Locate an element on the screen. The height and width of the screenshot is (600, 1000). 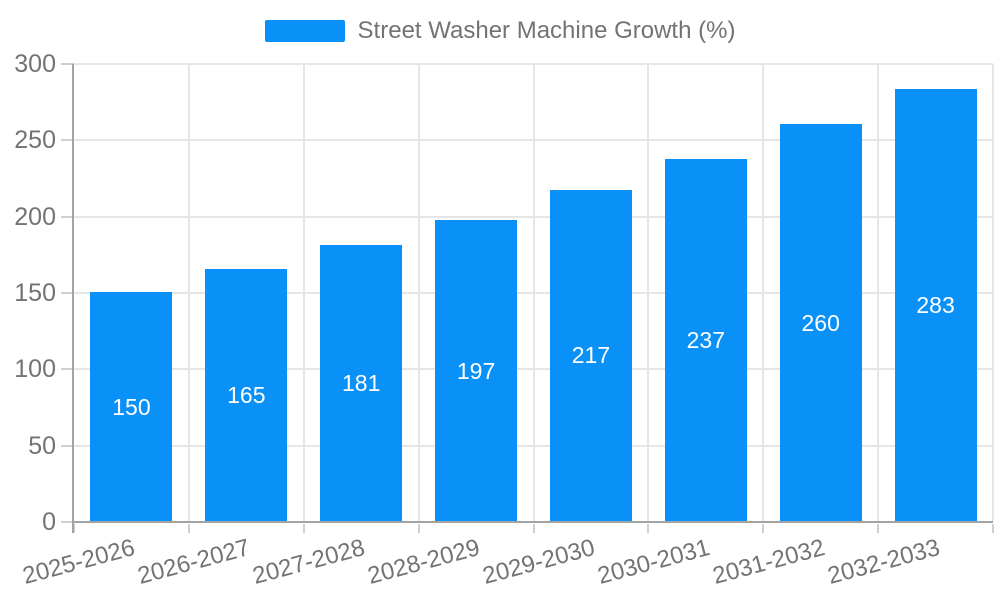
bar: 260 is located at coordinates (820, 322).